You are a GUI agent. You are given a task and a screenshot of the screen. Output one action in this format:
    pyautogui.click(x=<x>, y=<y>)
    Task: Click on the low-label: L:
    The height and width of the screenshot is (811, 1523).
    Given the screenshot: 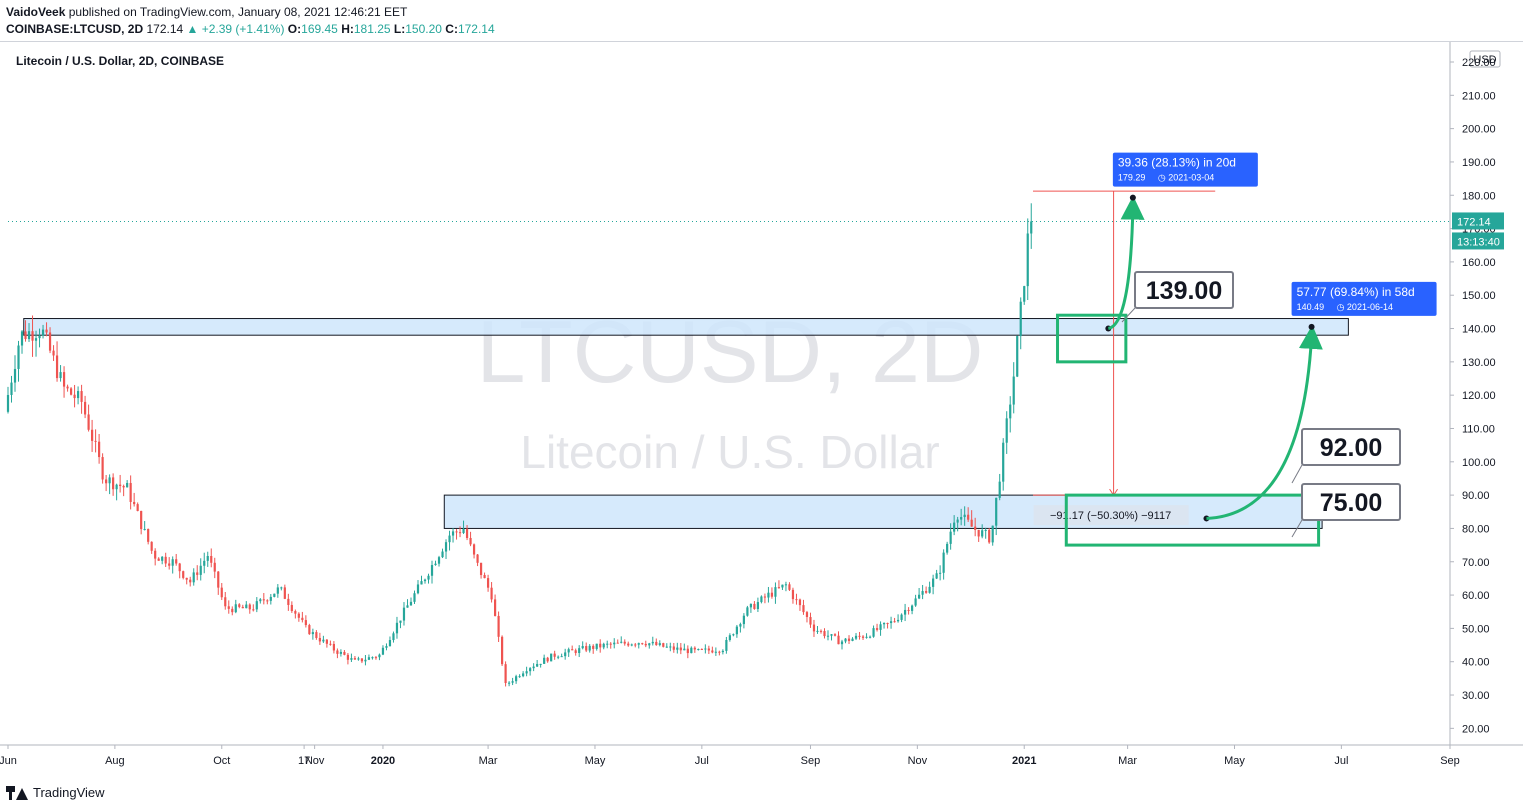 What is the action you would take?
    pyautogui.click(x=399, y=29)
    